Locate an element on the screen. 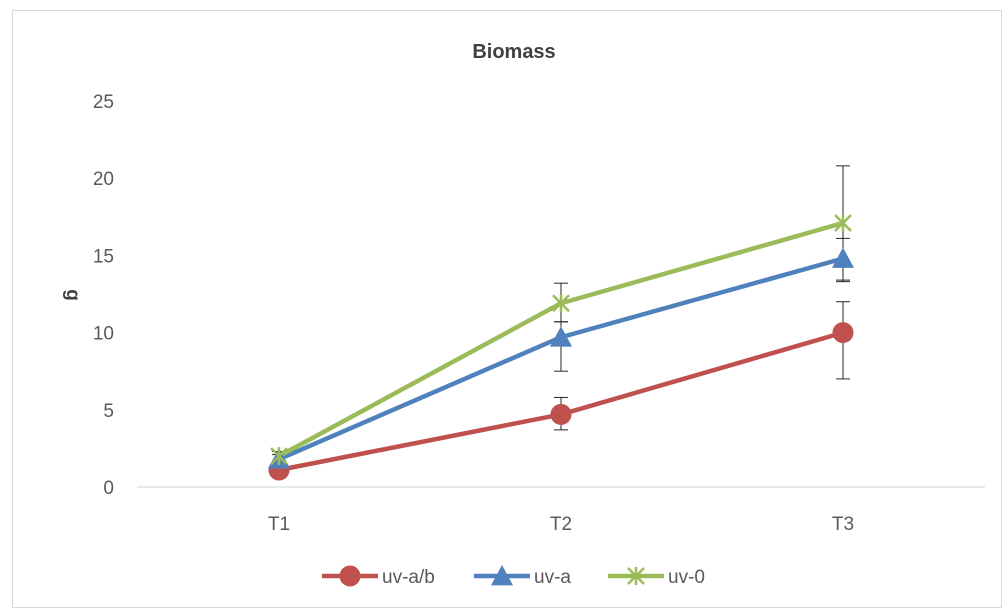 This screenshot has height=610, width=1004. y-tick-label: 10 is located at coordinates (103, 334).